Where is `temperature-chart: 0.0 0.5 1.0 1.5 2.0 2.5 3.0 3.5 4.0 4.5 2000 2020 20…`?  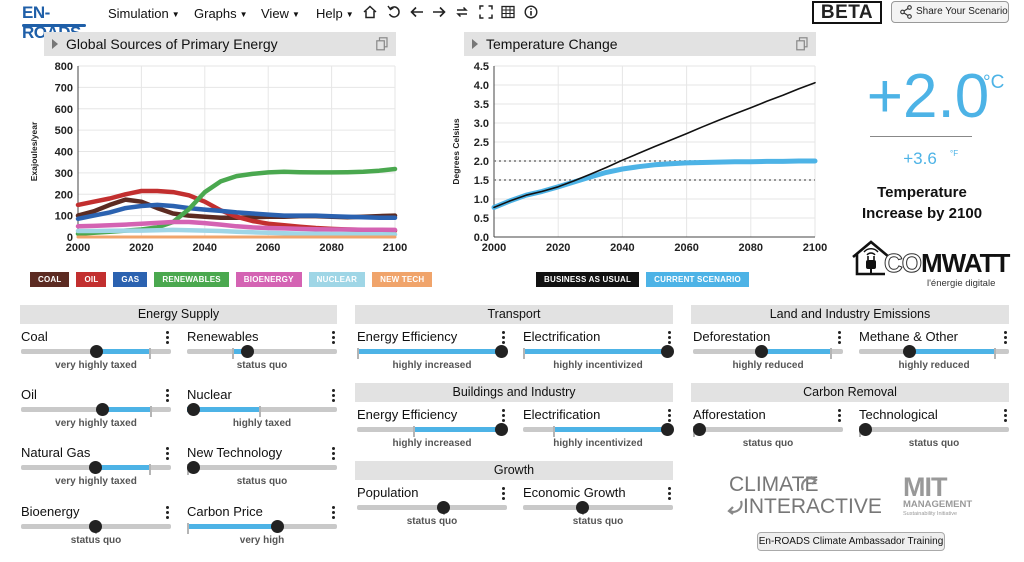 temperature-chart: 0.0 0.5 1.0 1.5 2.0 2.5 3.0 3.5 4.0 4.5 2000 2020 20… is located at coordinates (635, 161).